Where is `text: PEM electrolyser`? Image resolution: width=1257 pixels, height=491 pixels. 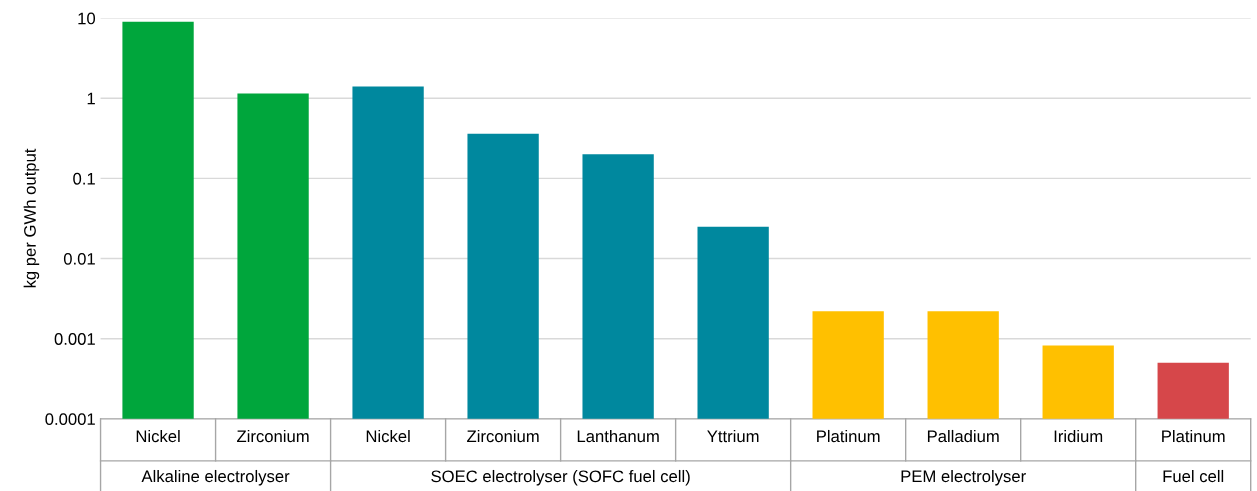 text: PEM electrolyser is located at coordinates (963, 477).